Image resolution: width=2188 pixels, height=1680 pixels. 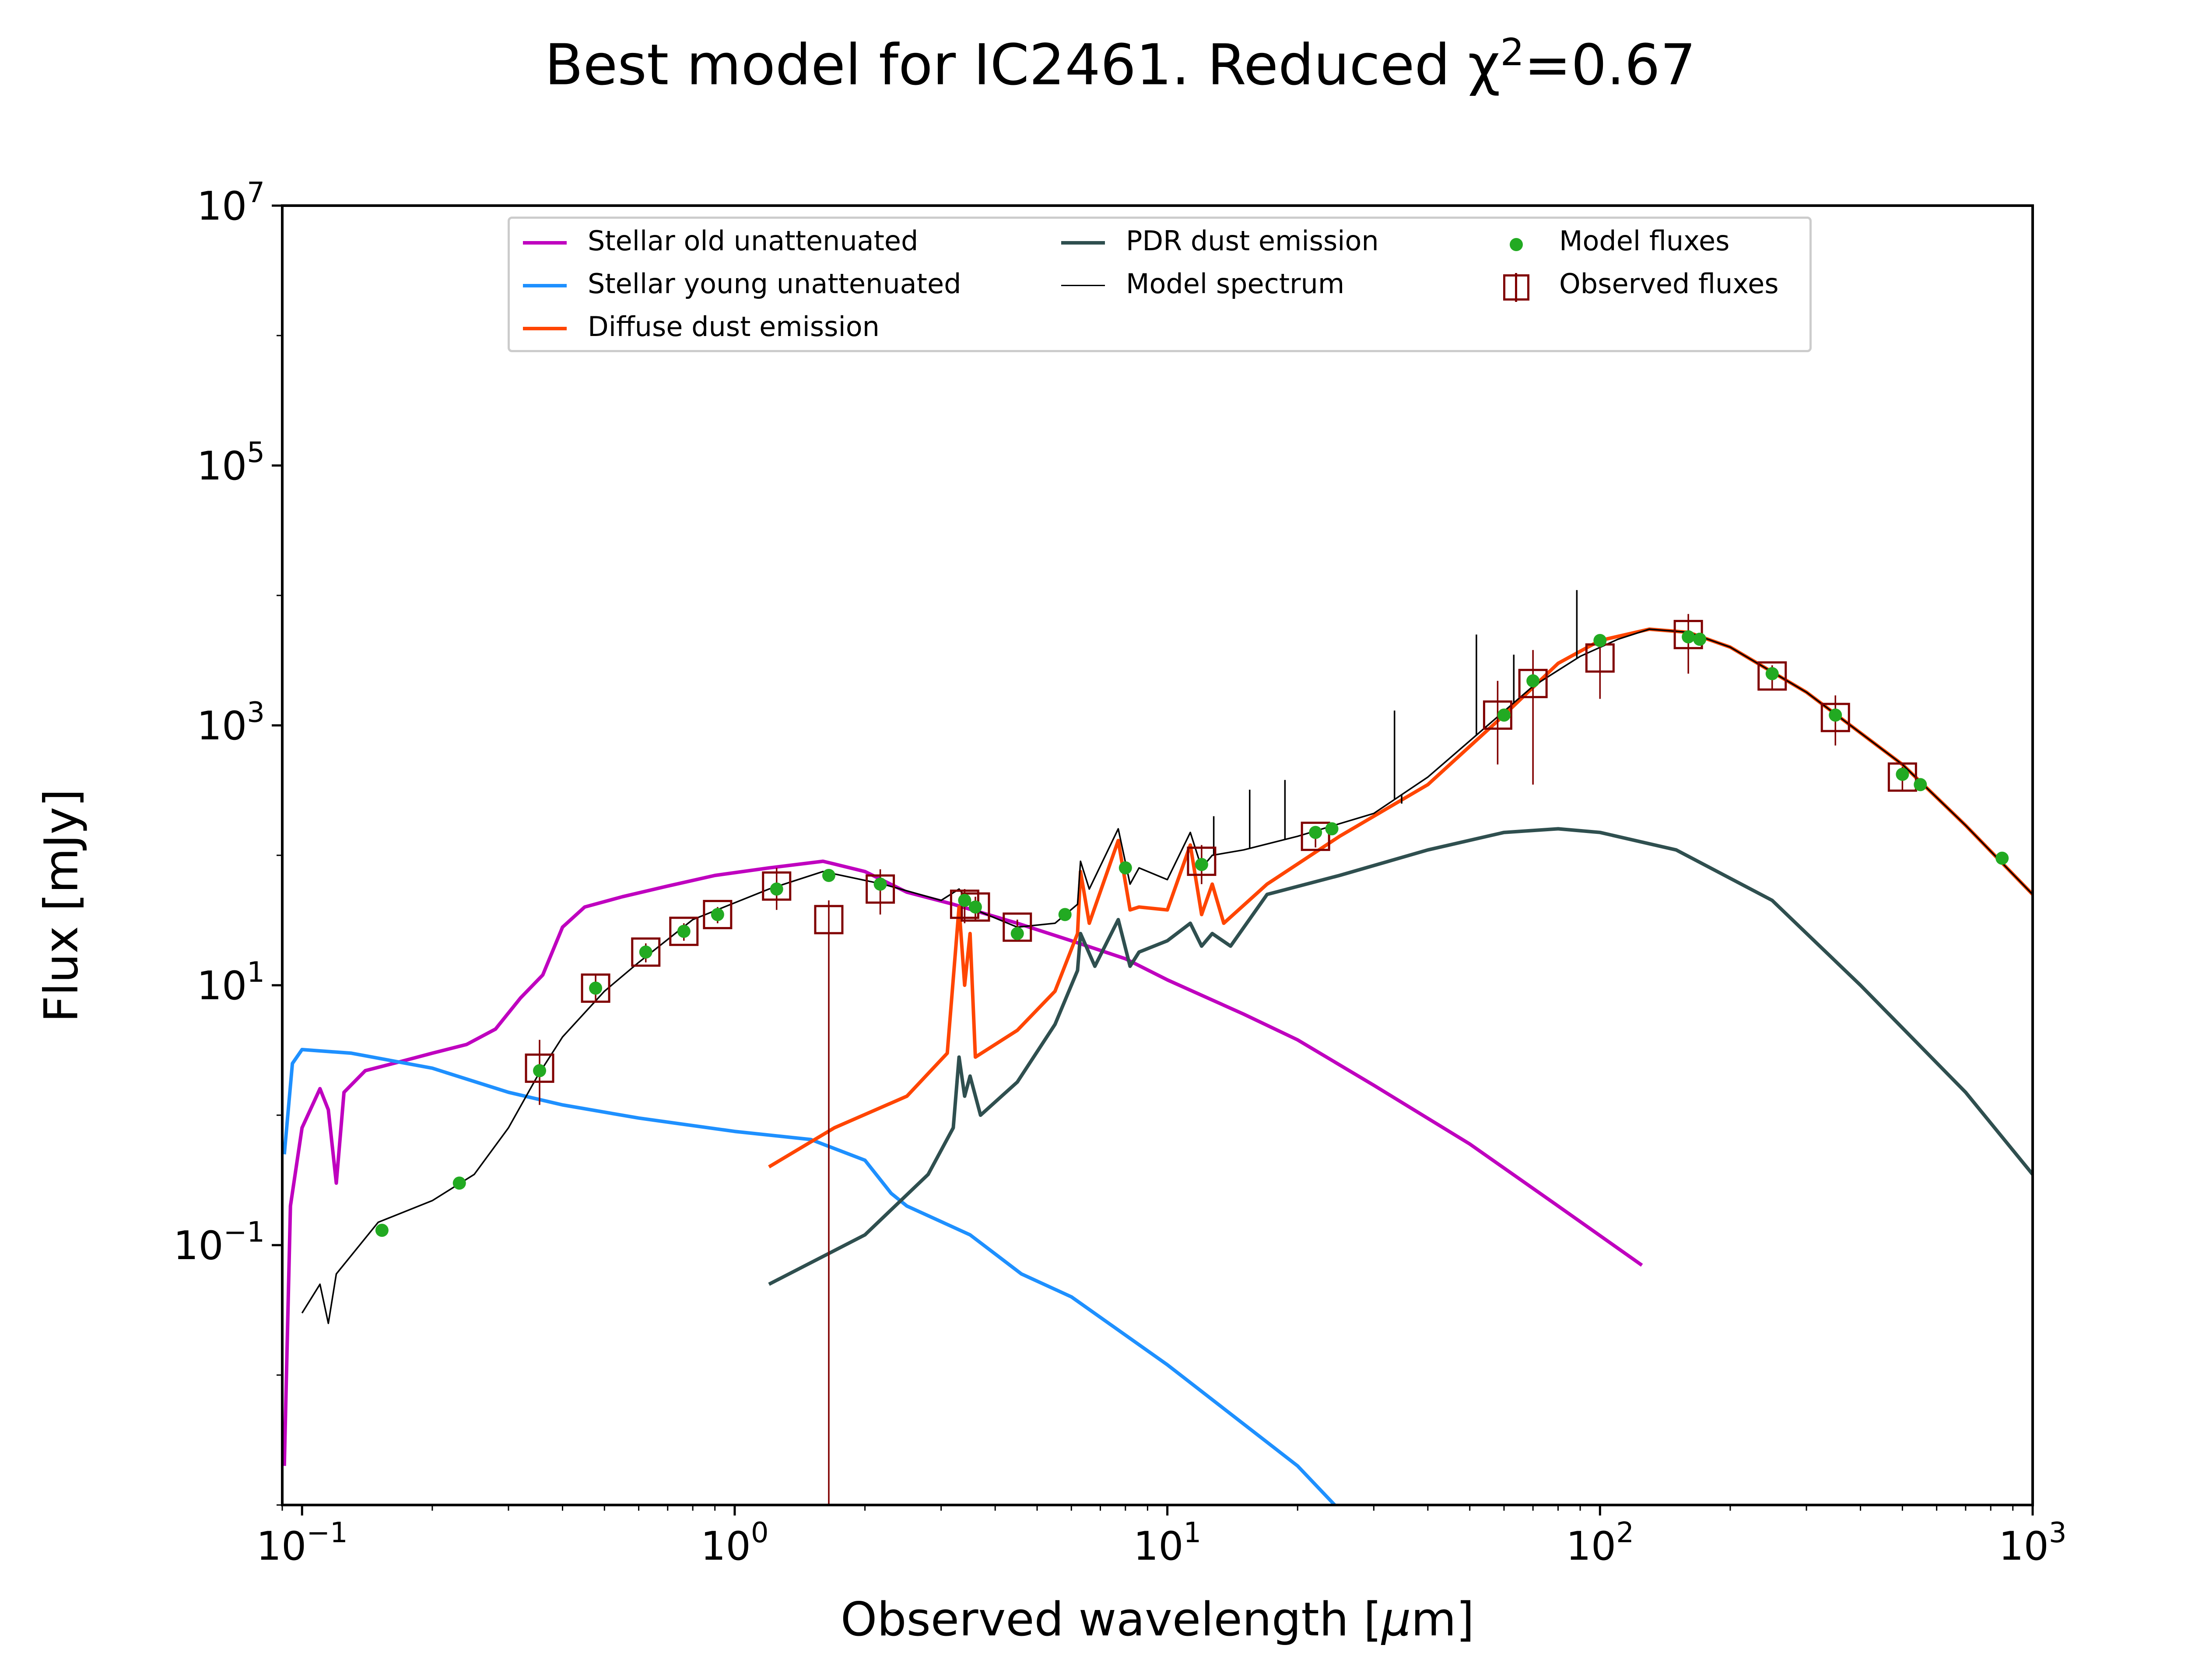 What do you see at coordinates (1252, 241) in the screenshot?
I see `legend-label-pdr-dust: PDR dust emission` at bounding box center [1252, 241].